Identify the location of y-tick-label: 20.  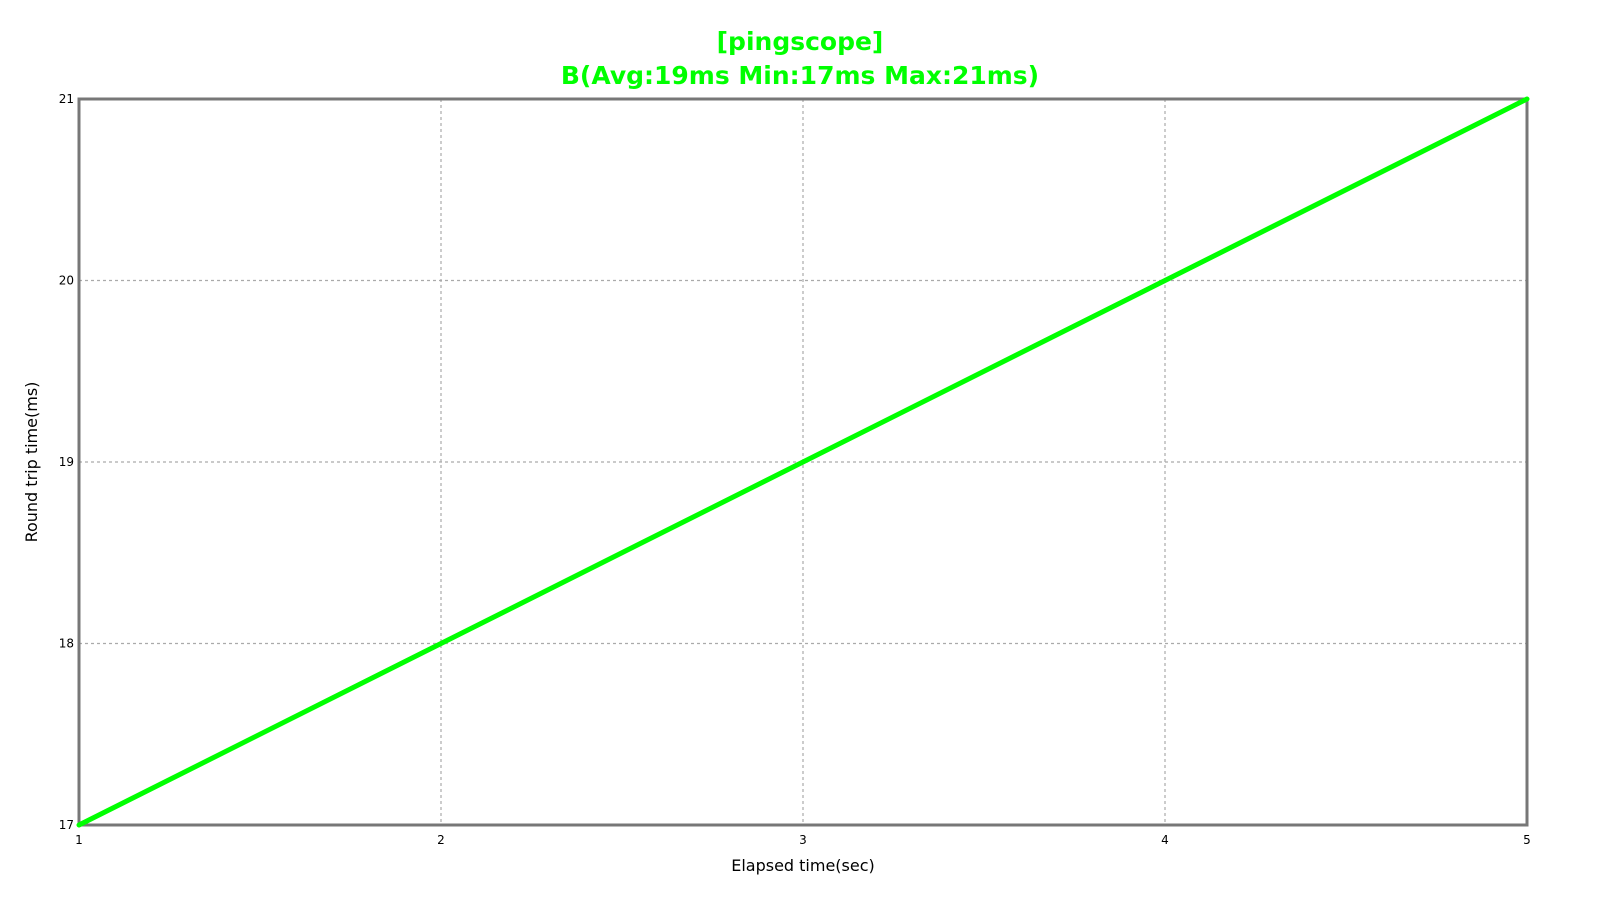
(66, 281).